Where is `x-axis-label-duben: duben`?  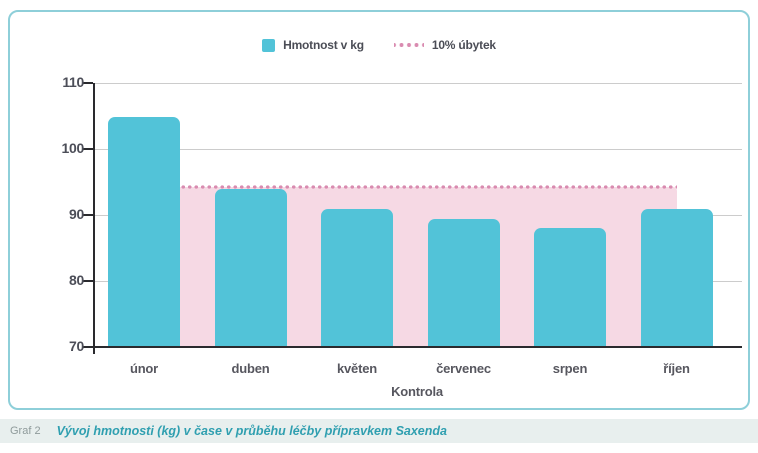
x-axis-label-duben: duben is located at coordinates (250, 368).